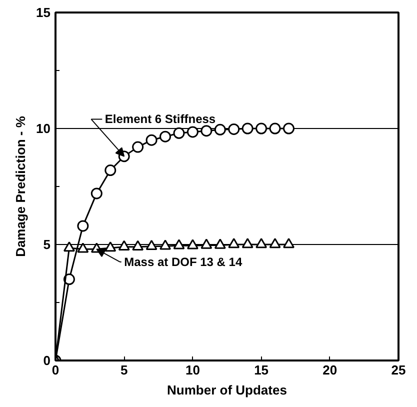 Image resolution: width=417 pixels, height=407 pixels. What do you see at coordinates (47, 244) in the screenshot?
I see `y-tick-label: 5` at bounding box center [47, 244].